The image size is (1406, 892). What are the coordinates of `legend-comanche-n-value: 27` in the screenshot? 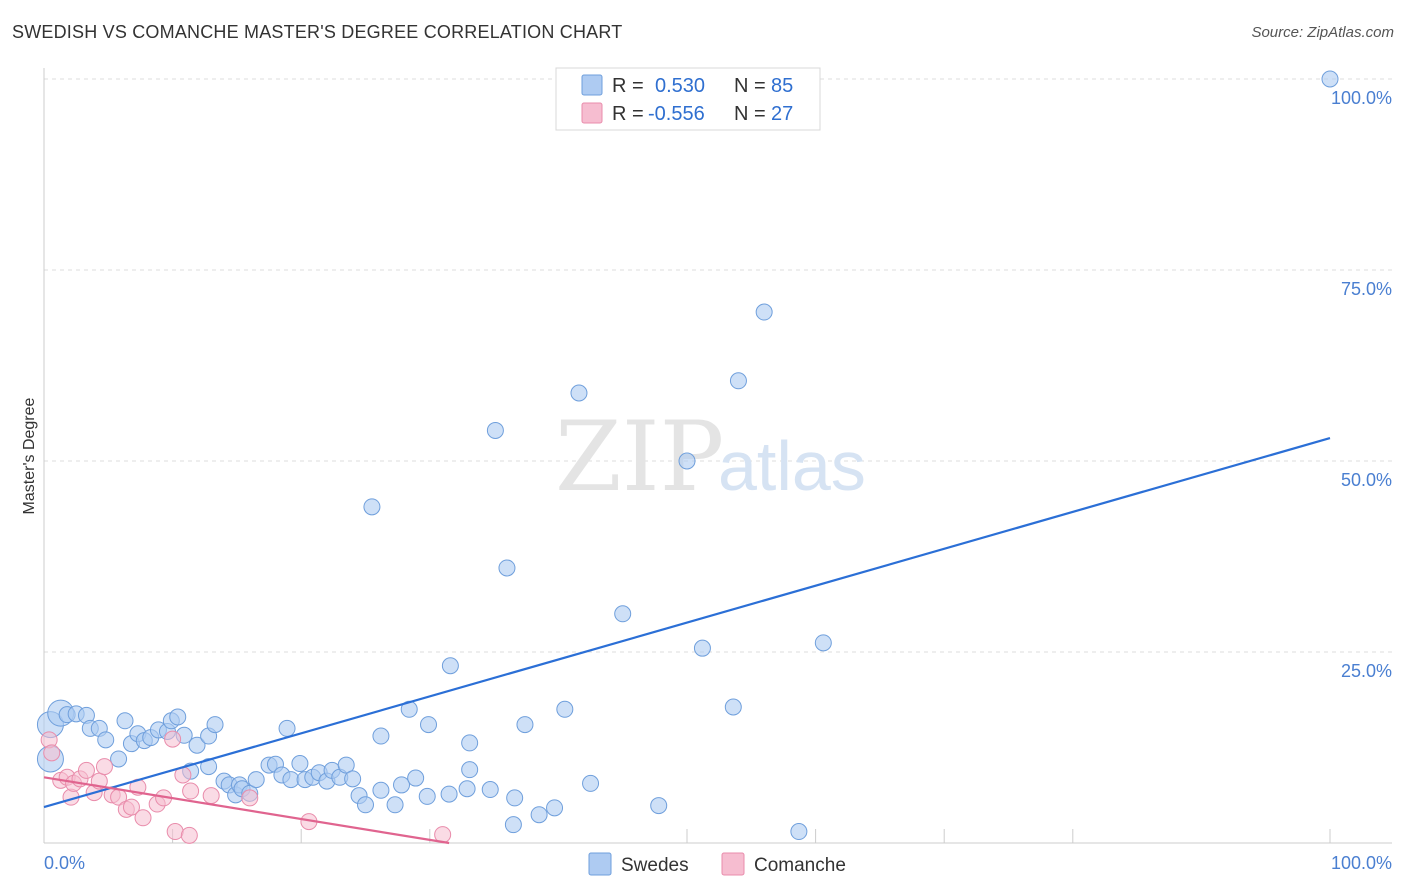 It's located at (782, 114).